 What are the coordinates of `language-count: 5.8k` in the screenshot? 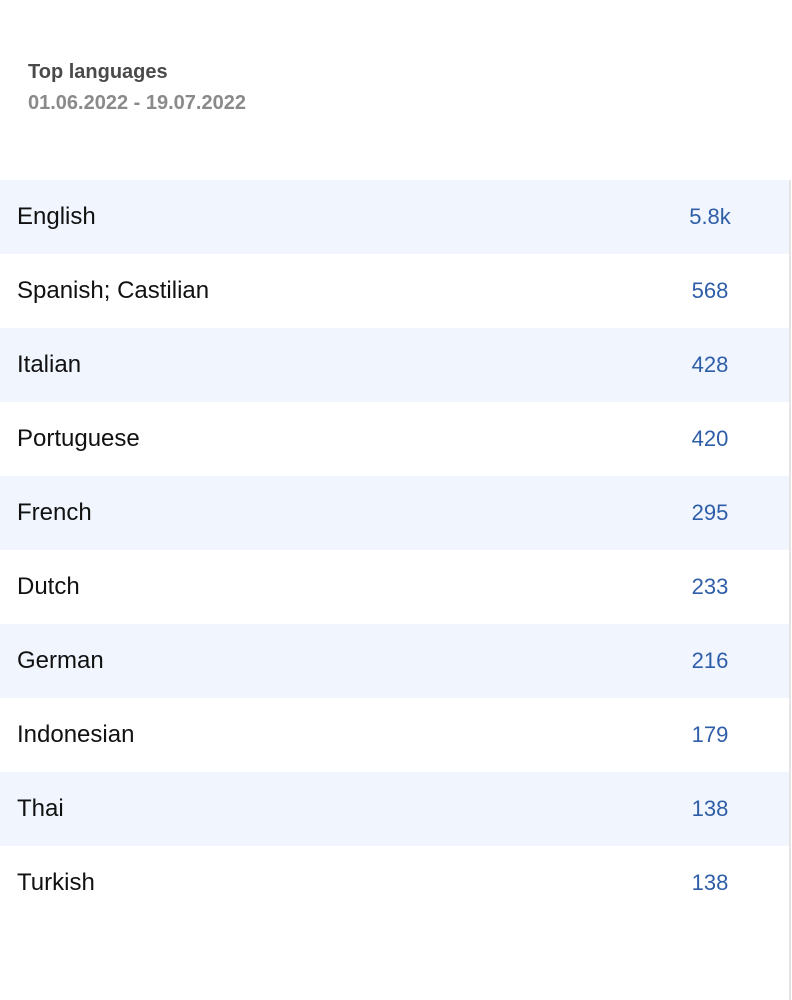 It's located at (710, 216).